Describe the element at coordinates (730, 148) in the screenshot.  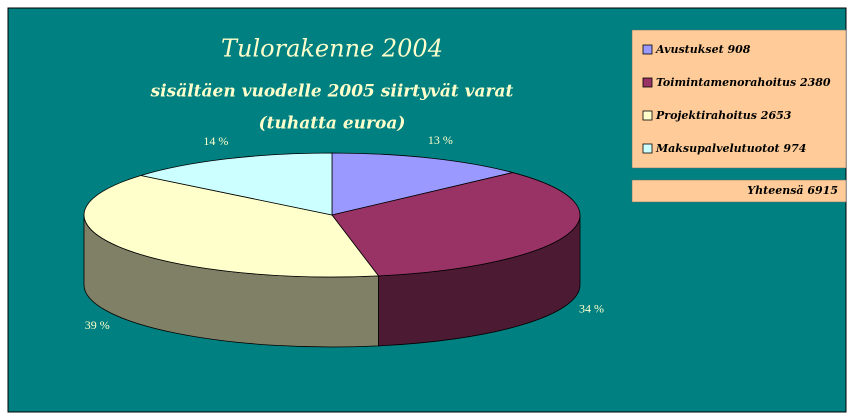
I see `legend-label: Maksupalvelutuotot 974` at that location.